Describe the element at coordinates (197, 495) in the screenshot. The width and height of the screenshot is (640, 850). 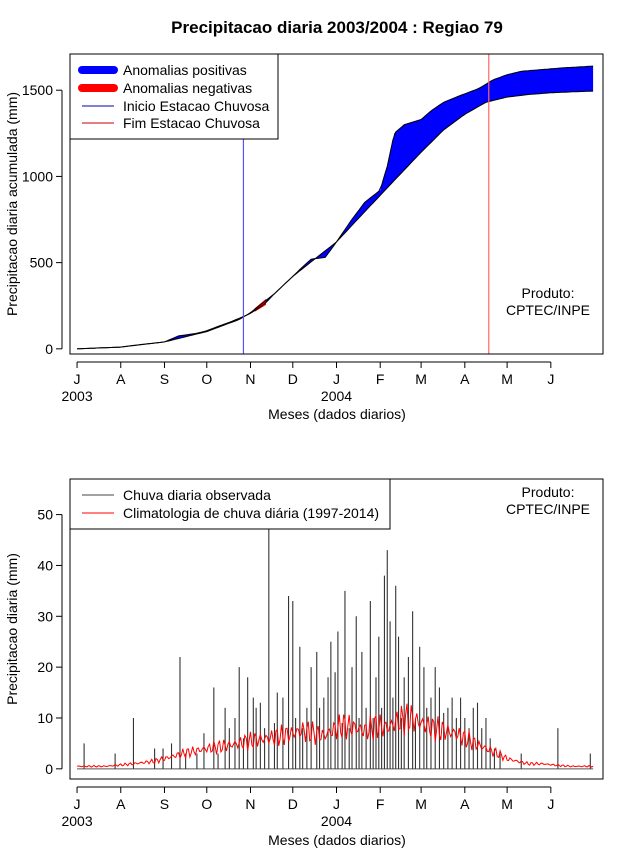
I see `legend-label-observed: Chuva diaria observada` at that location.